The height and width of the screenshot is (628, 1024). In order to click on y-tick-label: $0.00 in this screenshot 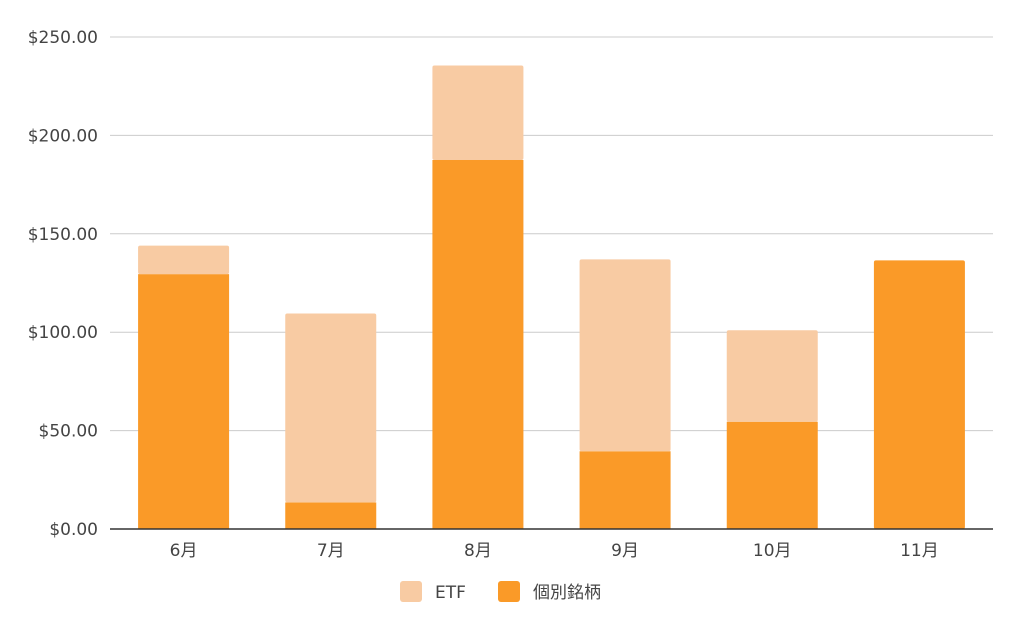, I will do `click(73, 530)`.